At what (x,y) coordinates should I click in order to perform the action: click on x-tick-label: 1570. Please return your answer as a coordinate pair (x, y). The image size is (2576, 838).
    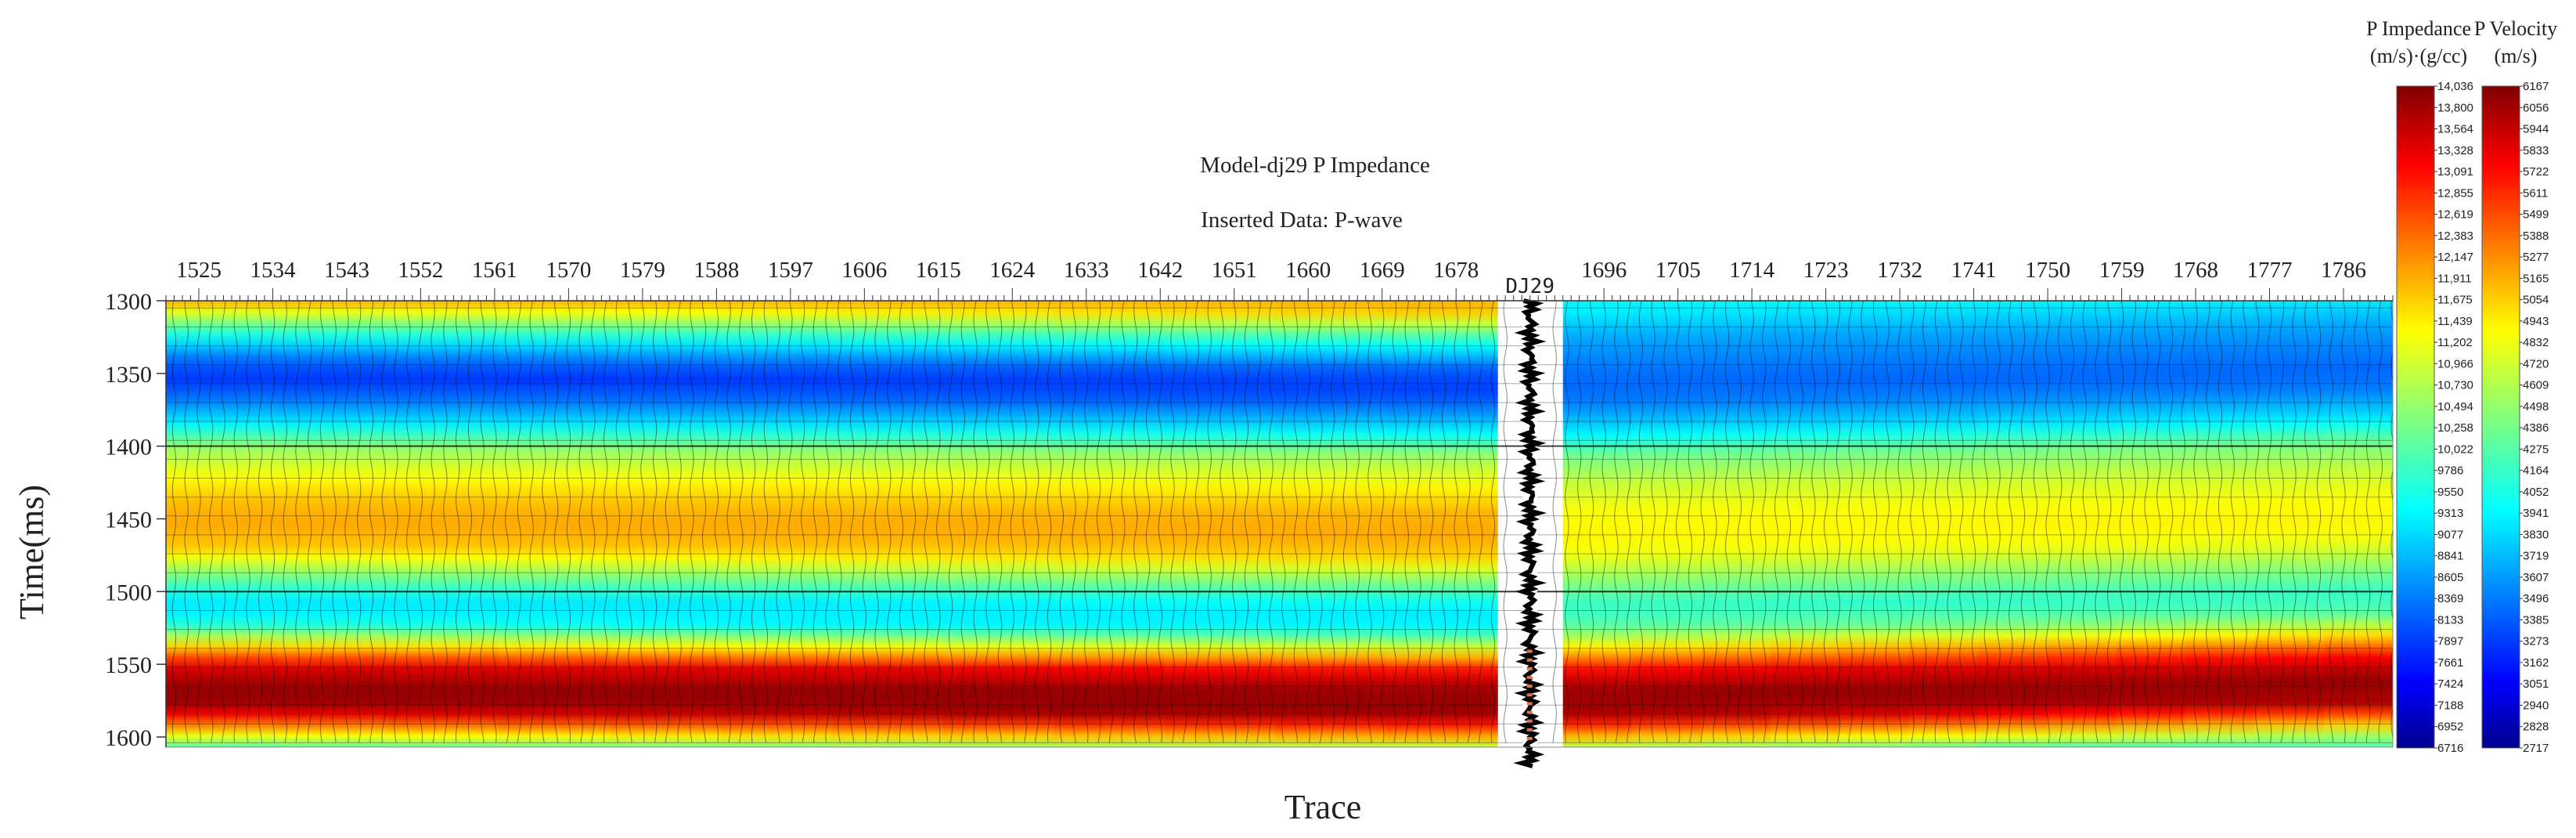
    Looking at the image, I should click on (568, 270).